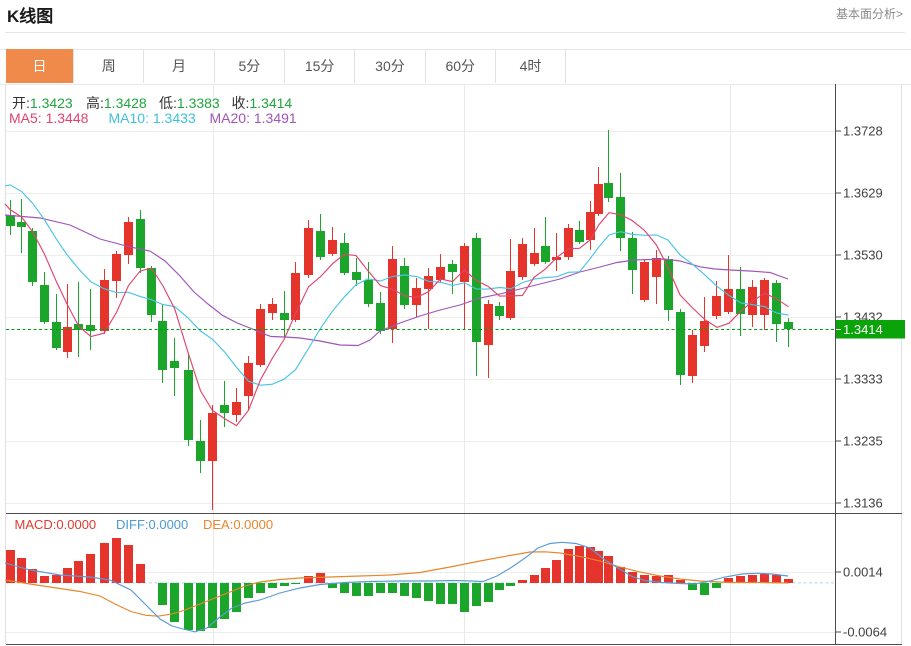 The image size is (911, 646). Describe the element at coordinates (863, 379) in the screenshot. I see `svg-text: 1.3333` at that location.